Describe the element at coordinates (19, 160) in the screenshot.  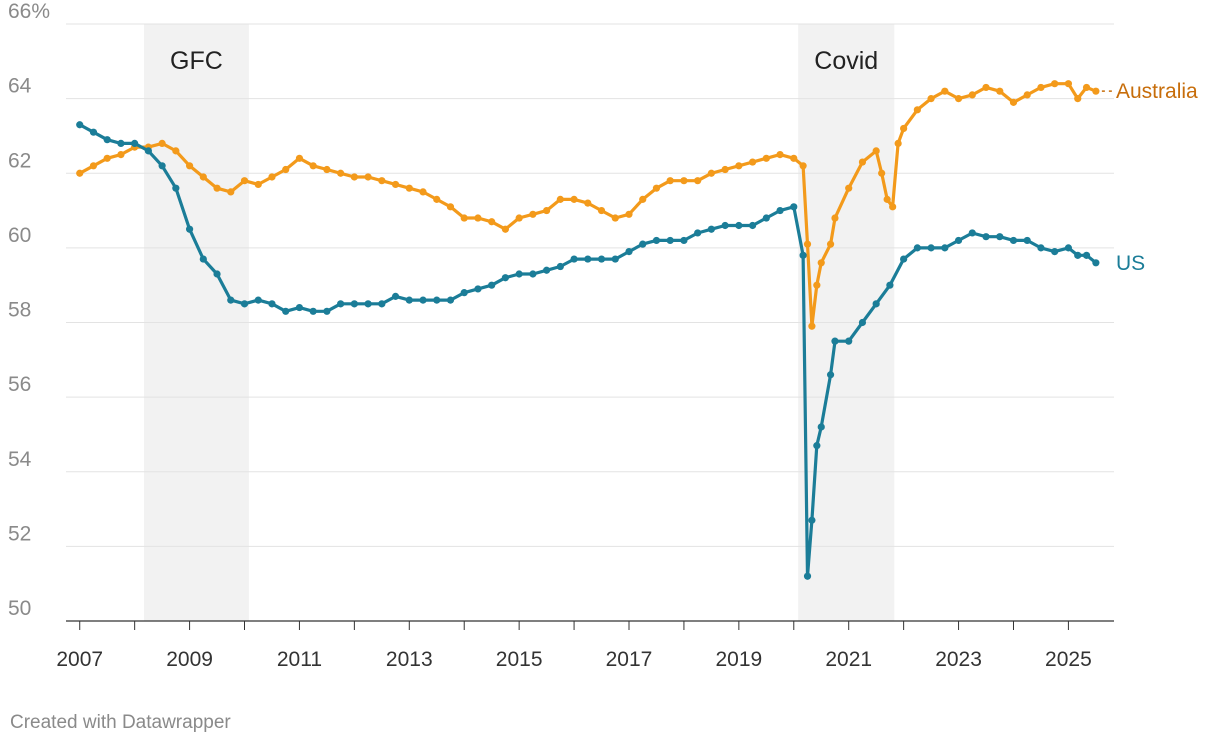
I see `y-tick-label: 62` at that location.